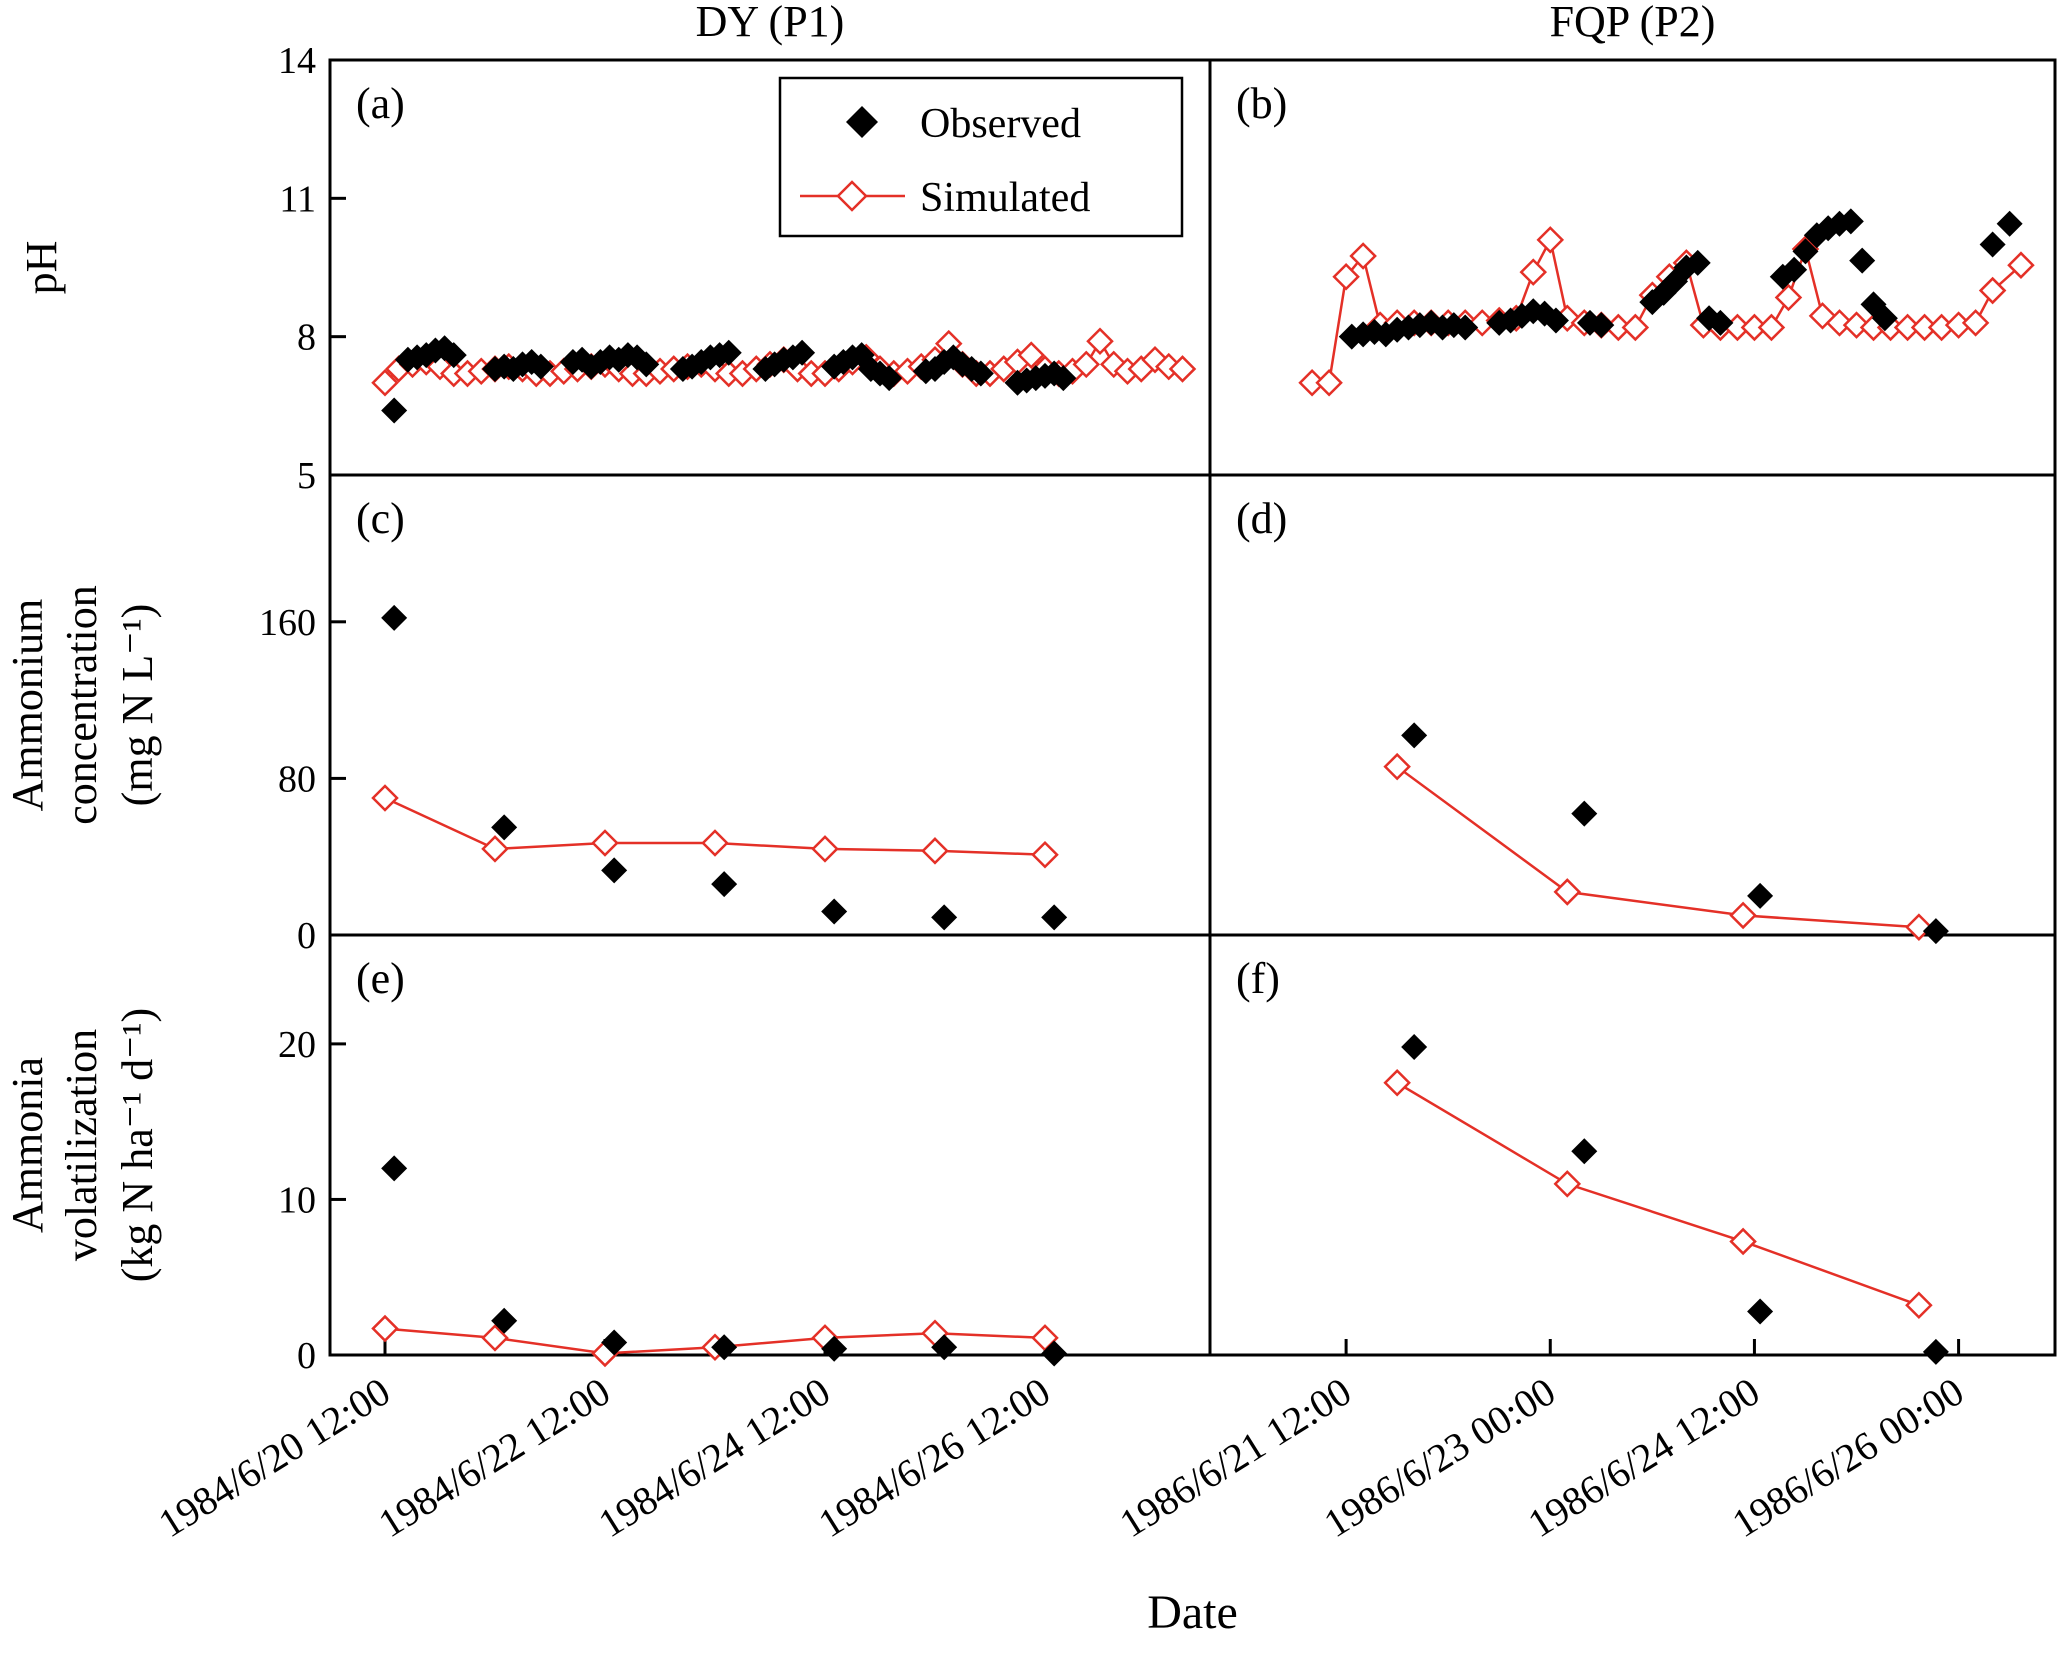 The image size is (2067, 1659). Describe the element at coordinates (719, 767) in the screenshot. I see `panel-c-series` at that location.